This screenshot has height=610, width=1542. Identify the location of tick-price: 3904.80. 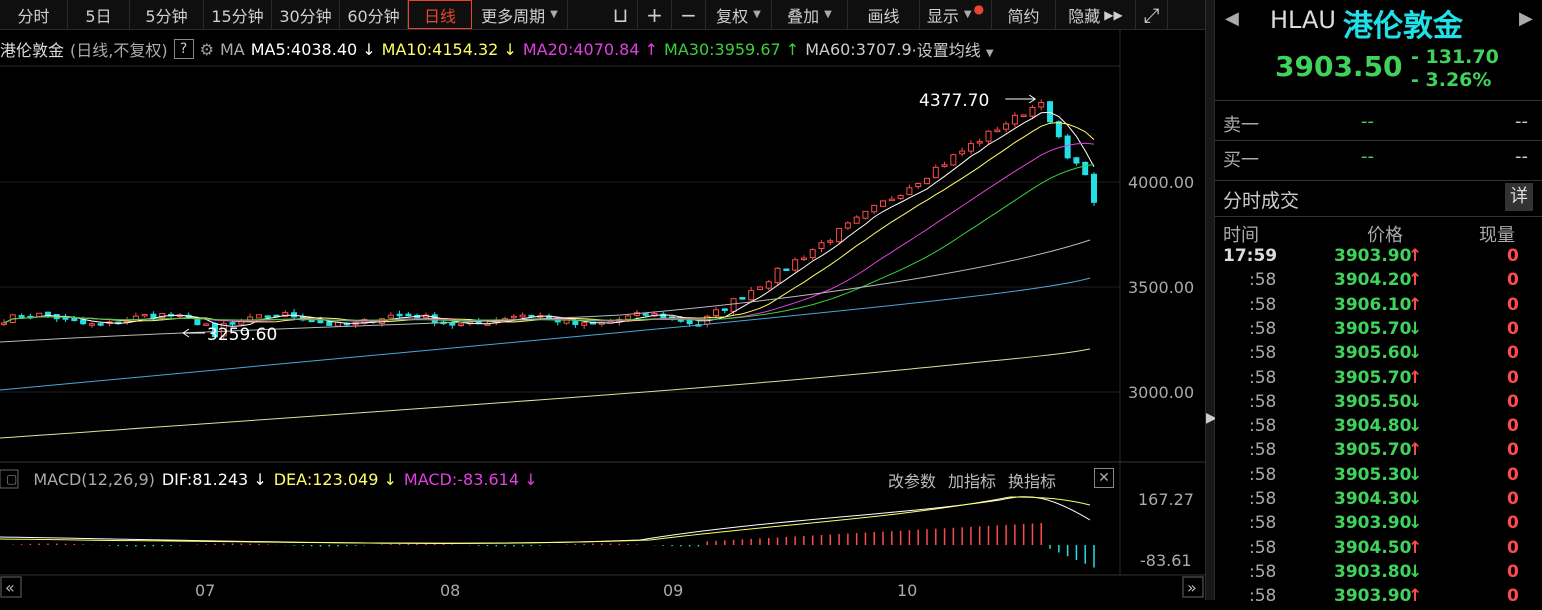
(1373, 426).